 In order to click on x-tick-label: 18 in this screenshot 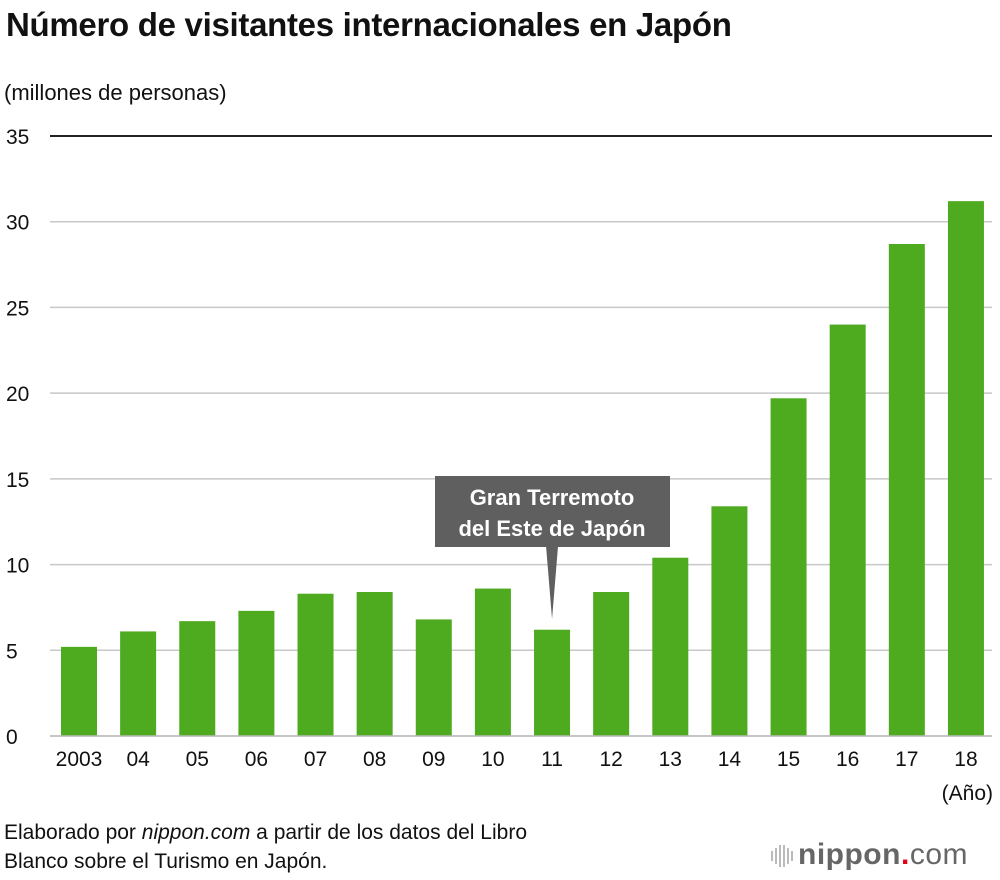, I will do `click(965, 759)`.